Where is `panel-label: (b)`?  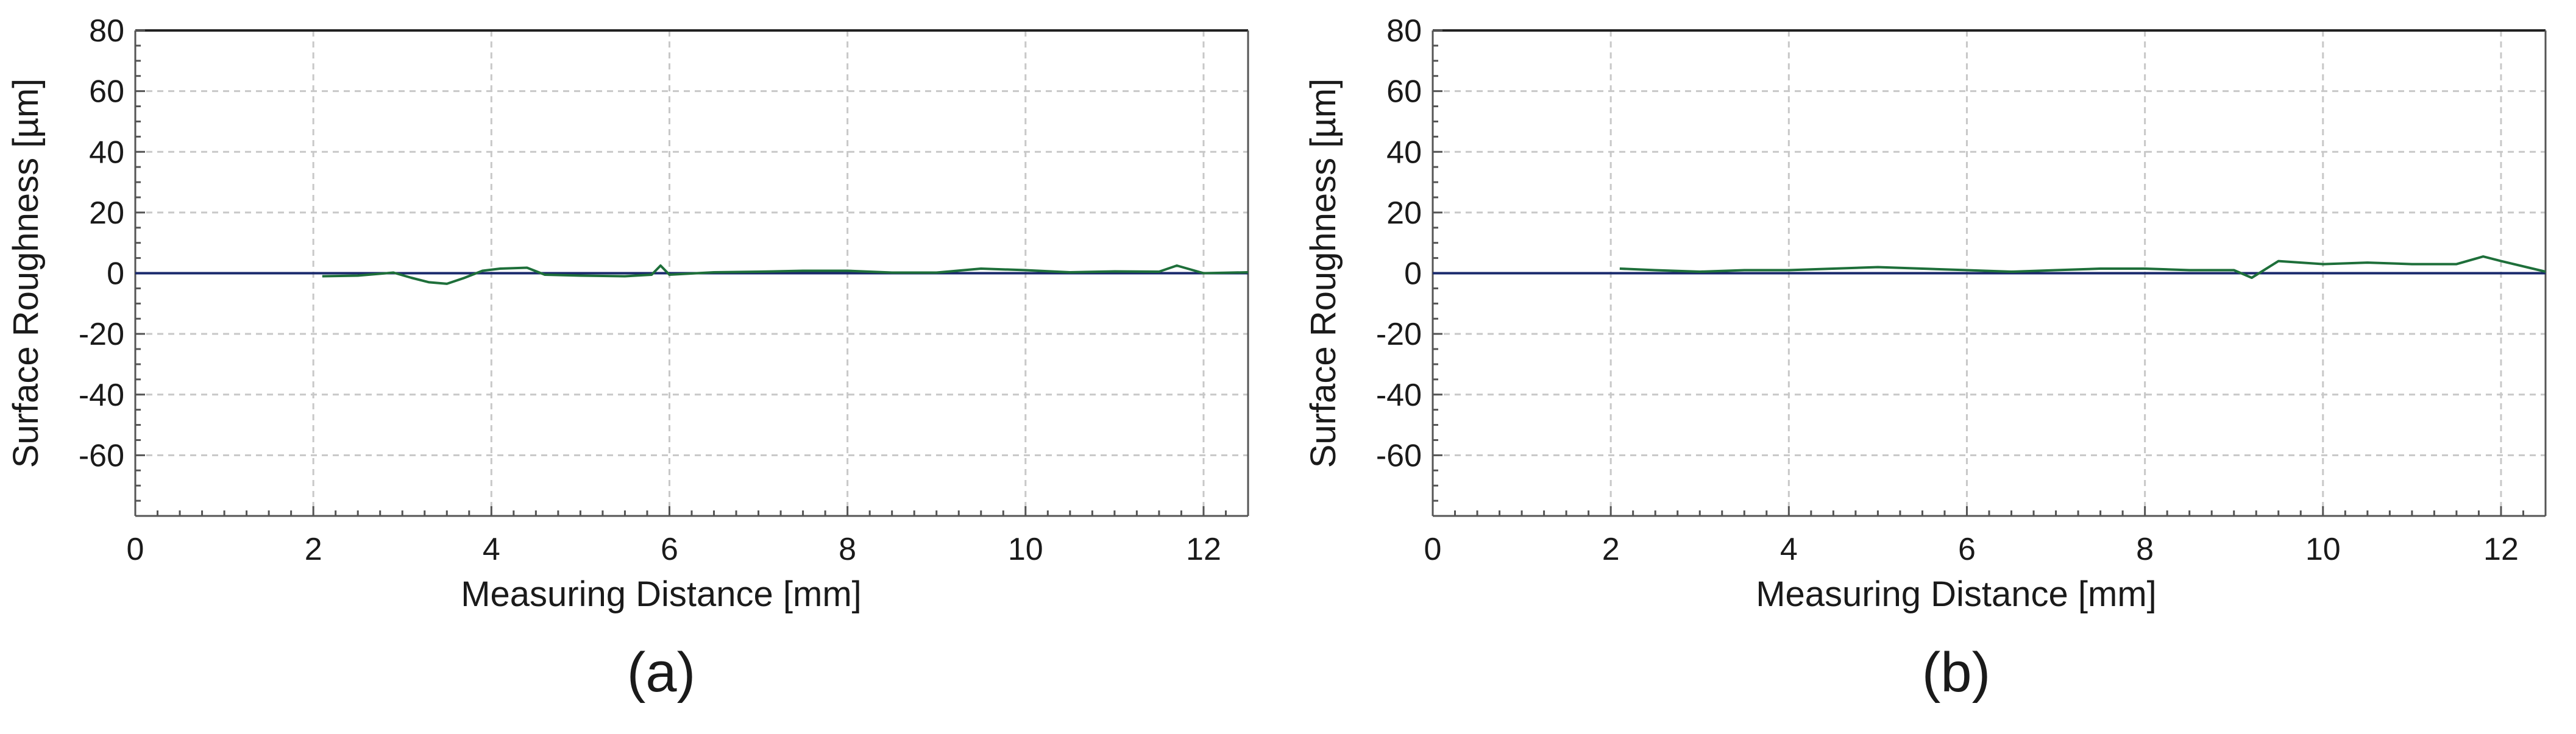 panel-label: (b) is located at coordinates (1956, 672).